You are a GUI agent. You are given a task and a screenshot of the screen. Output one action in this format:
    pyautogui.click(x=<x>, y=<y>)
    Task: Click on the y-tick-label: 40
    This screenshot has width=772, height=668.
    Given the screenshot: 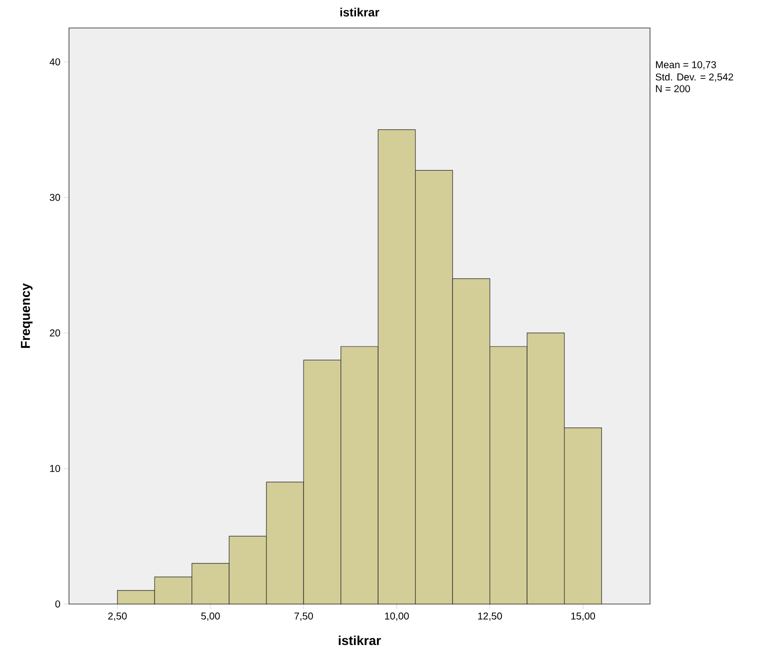 What is the action you would take?
    pyautogui.click(x=55, y=62)
    